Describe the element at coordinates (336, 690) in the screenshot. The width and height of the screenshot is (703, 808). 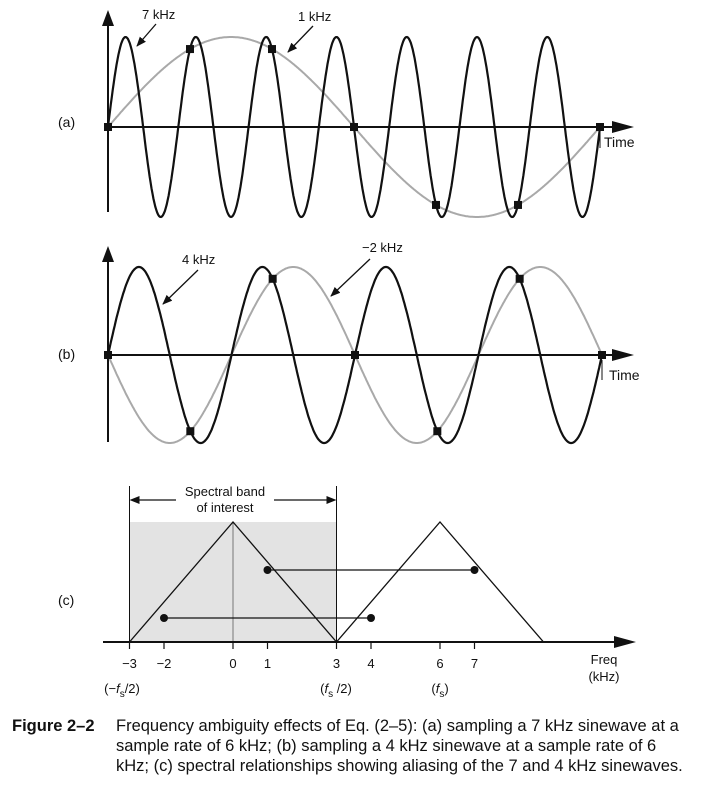
I see `fs-half-label: (fs /2)` at that location.